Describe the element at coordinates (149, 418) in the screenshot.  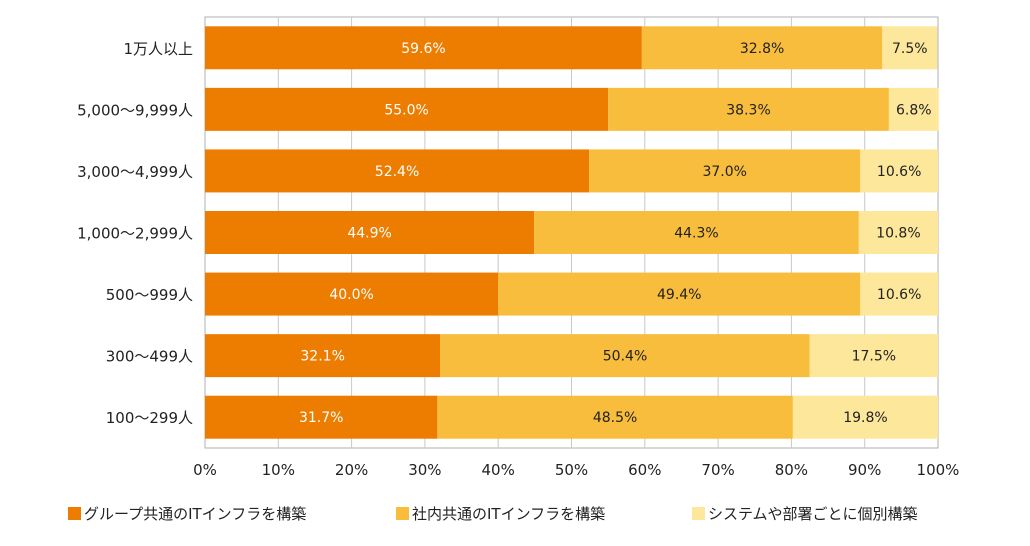
I see `category-label: 100〜299人` at that location.